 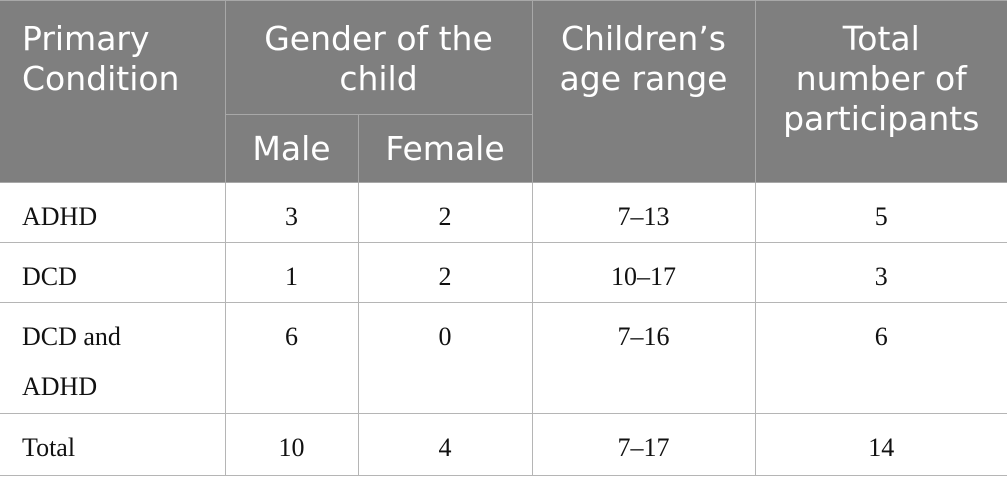 What do you see at coordinates (643, 91) in the screenshot?
I see `header-age-range: Children’s age range` at bounding box center [643, 91].